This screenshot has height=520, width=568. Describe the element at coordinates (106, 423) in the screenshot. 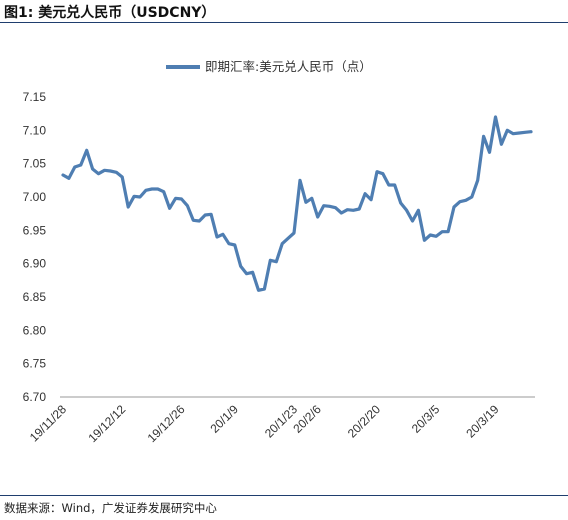

I see `x-tick-label: 19/12/12` at that location.